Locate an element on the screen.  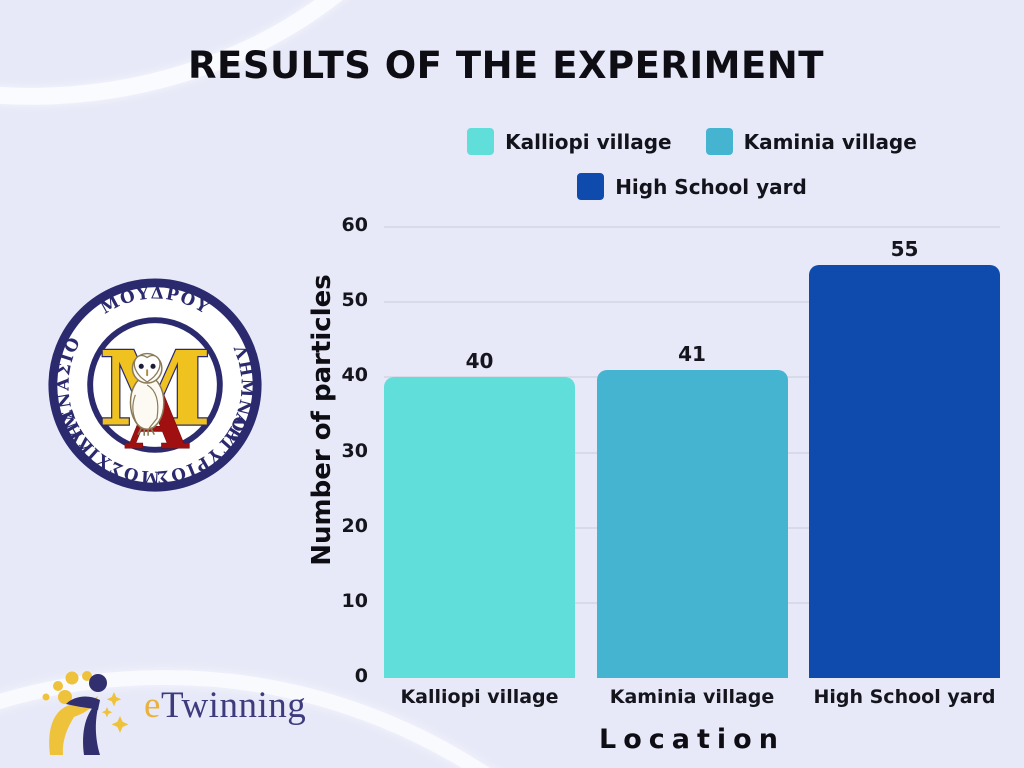
legend-row: High School yard is located at coordinates (692, 186).